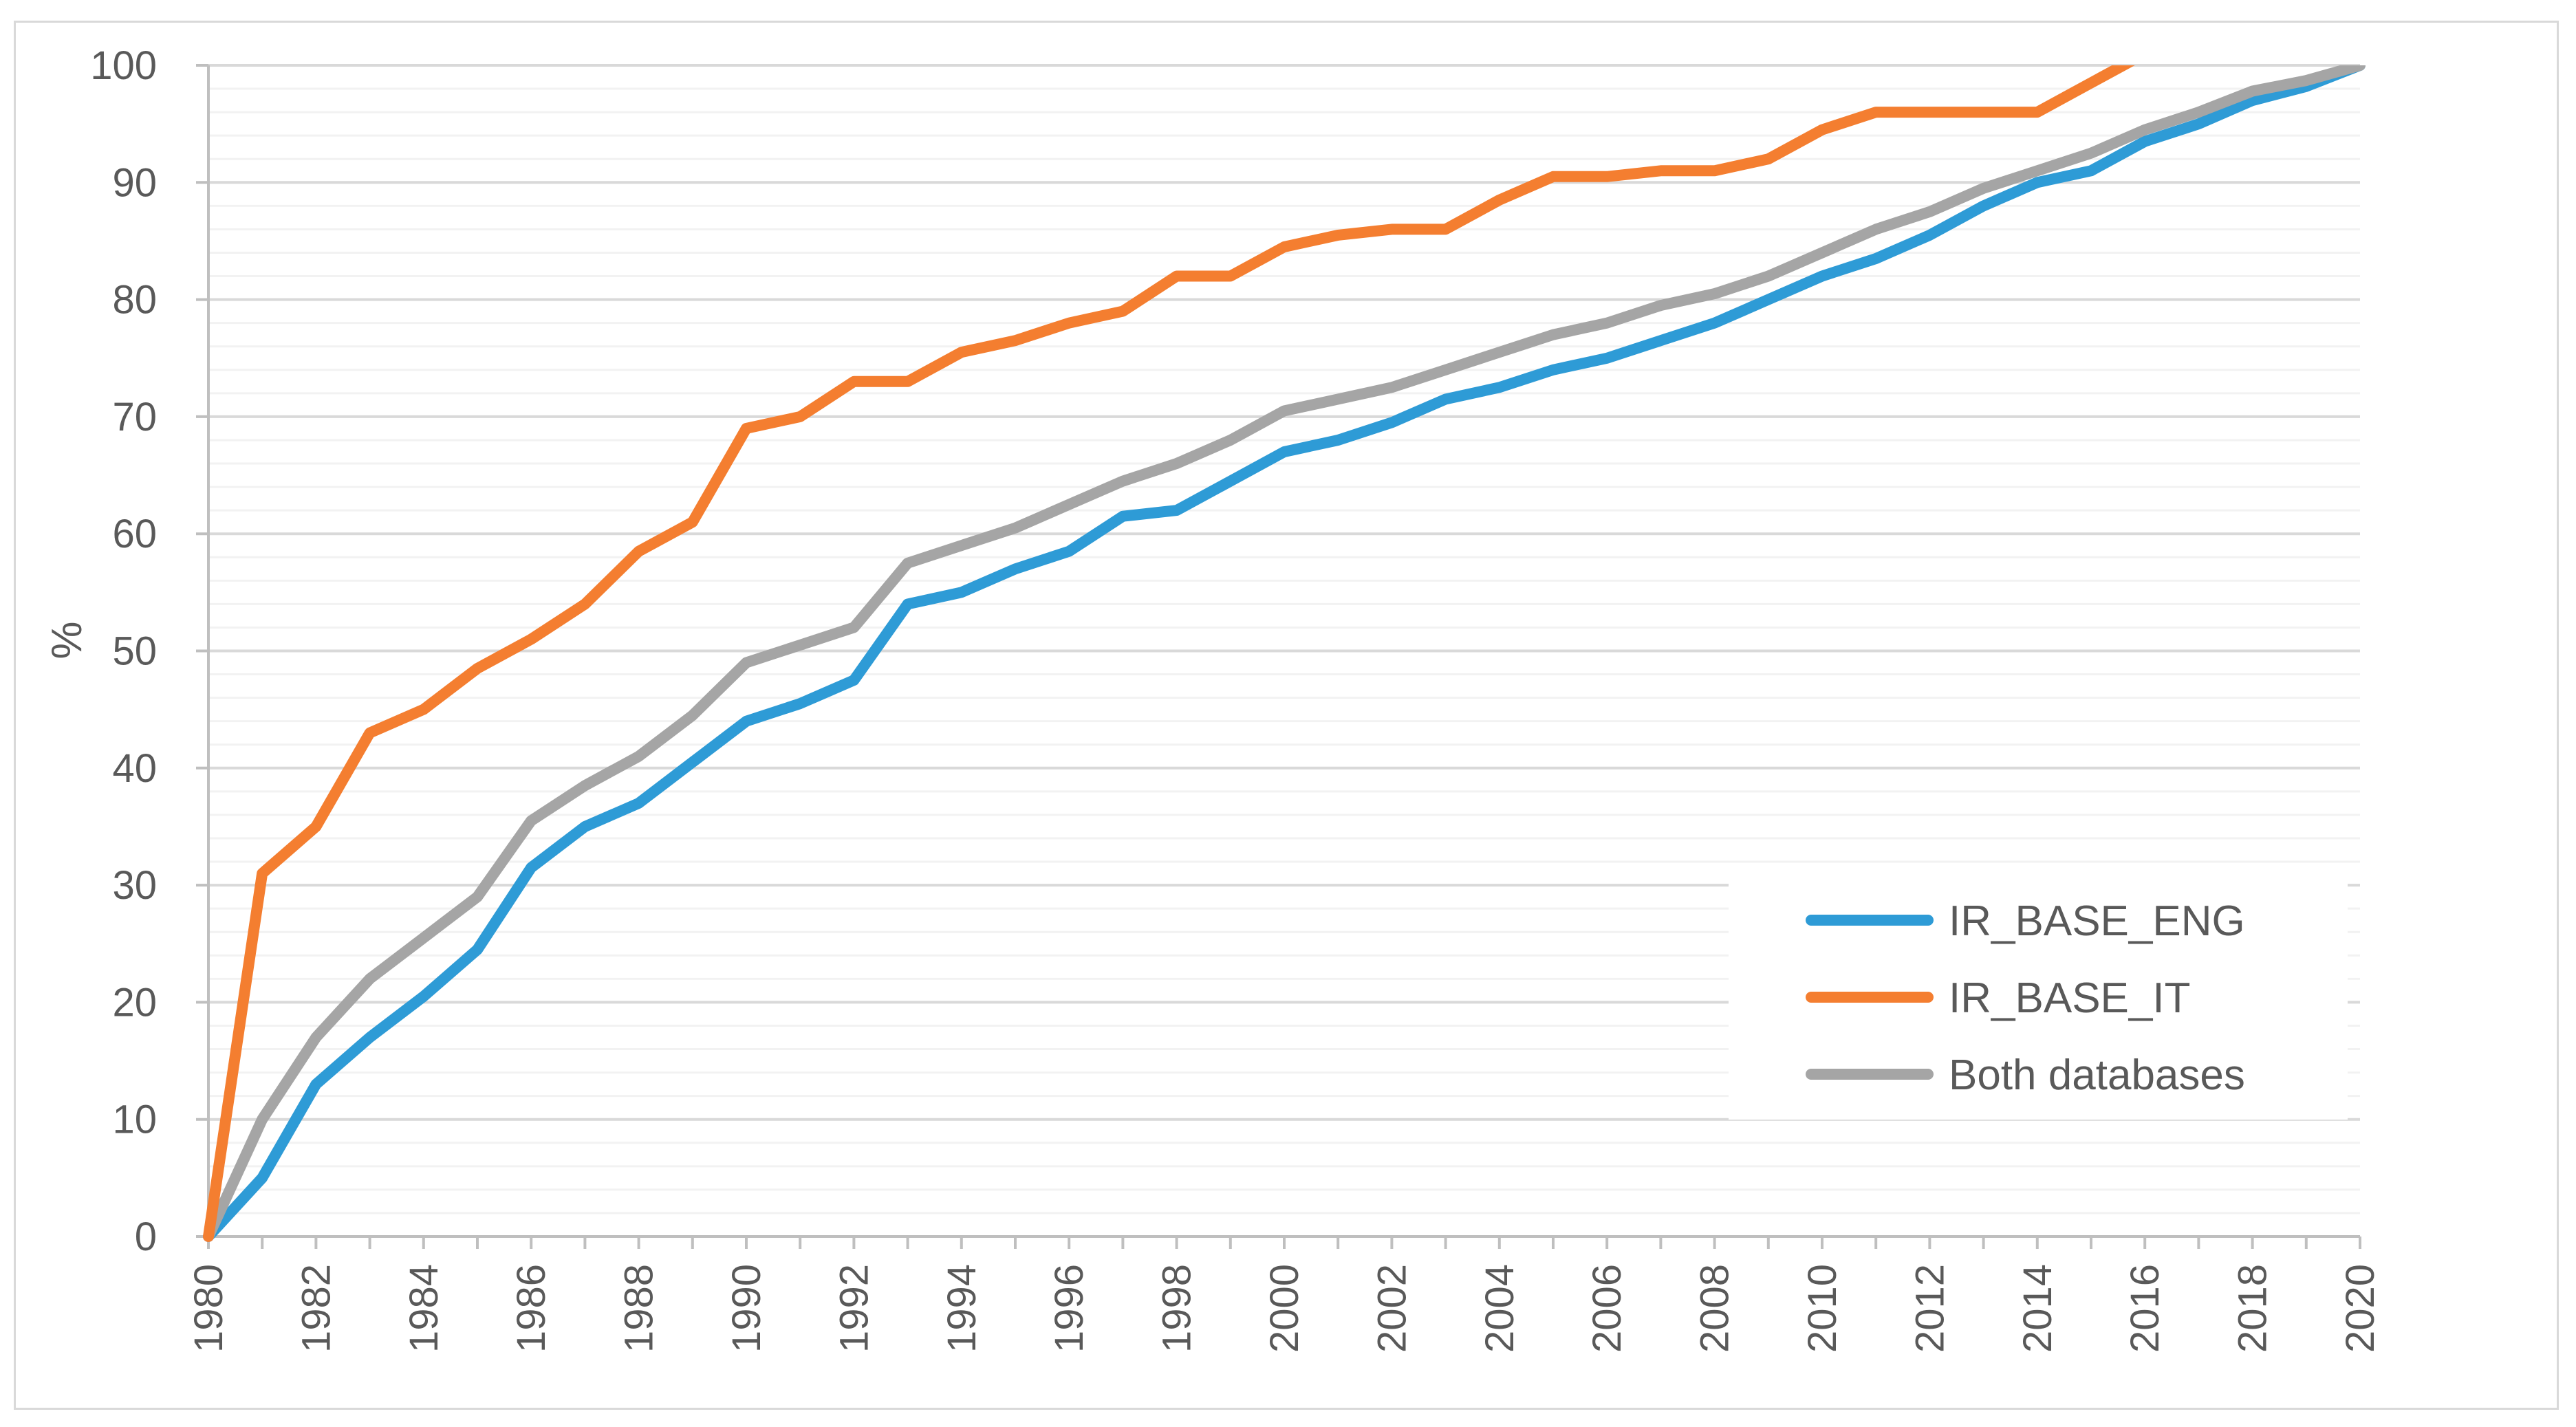 Image resolution: width=2576 pixels, height=1427 pixels. What do you see at coordinates (134, 534) in the screenshot?
I see `y-tick-label: 60` at bounding box center [134, 534].